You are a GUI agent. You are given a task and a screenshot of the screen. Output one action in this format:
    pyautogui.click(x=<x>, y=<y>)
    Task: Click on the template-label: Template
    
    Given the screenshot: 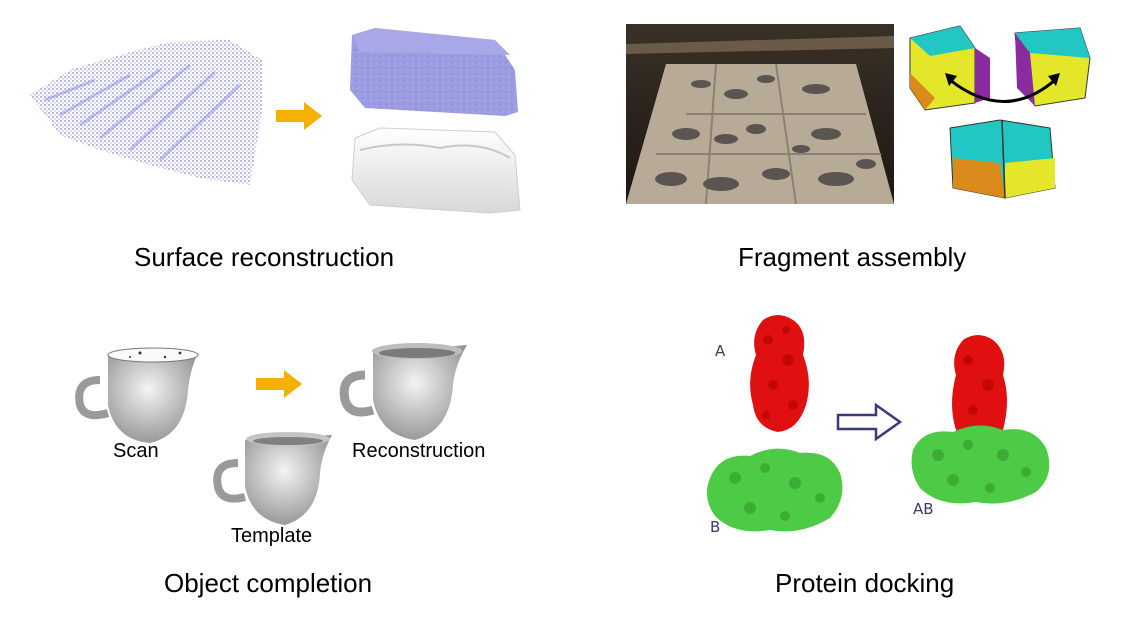 What is the action you would take?
    pyautogui.click(x=271, y=536)
    